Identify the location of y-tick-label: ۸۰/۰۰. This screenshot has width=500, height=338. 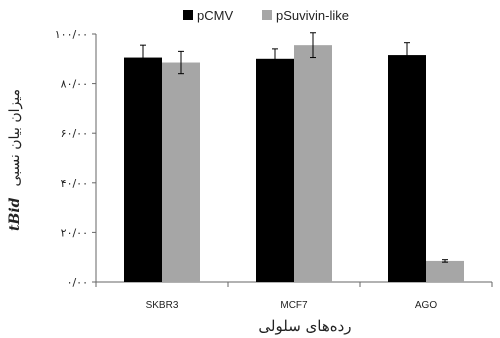
(74, 84).